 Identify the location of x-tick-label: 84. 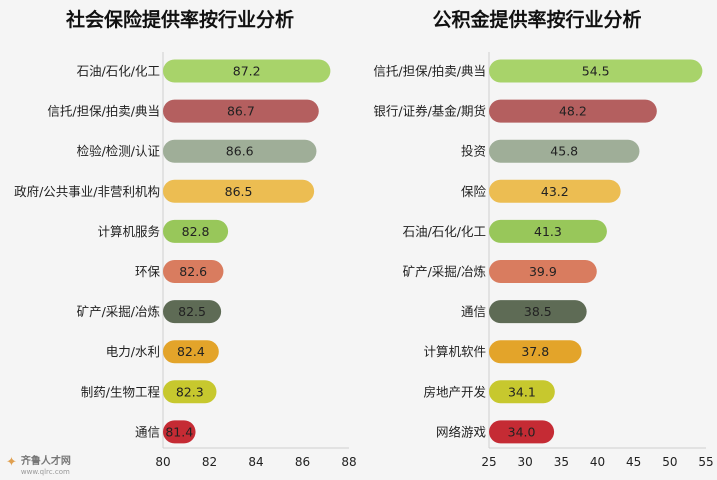
(255, 462).